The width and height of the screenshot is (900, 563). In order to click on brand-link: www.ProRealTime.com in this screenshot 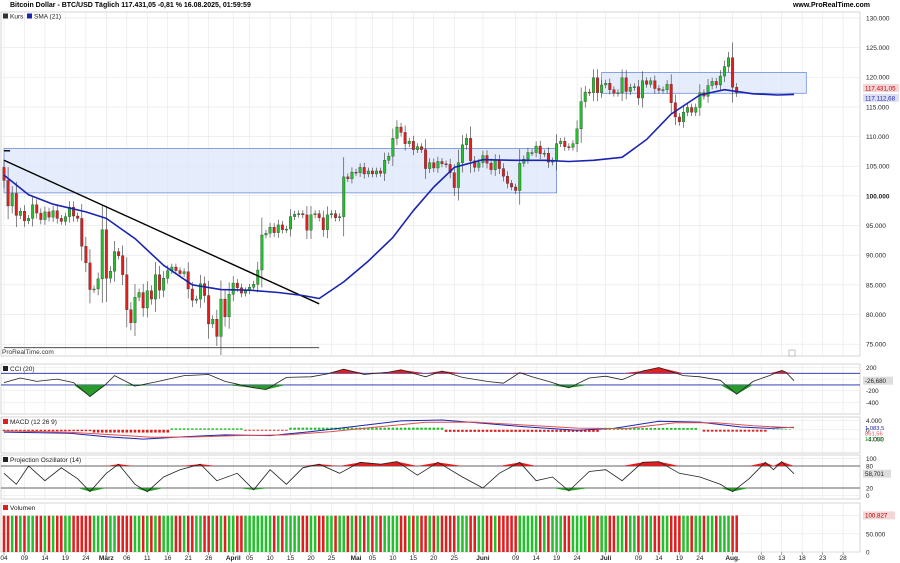, I will do `click(831, 5)`.